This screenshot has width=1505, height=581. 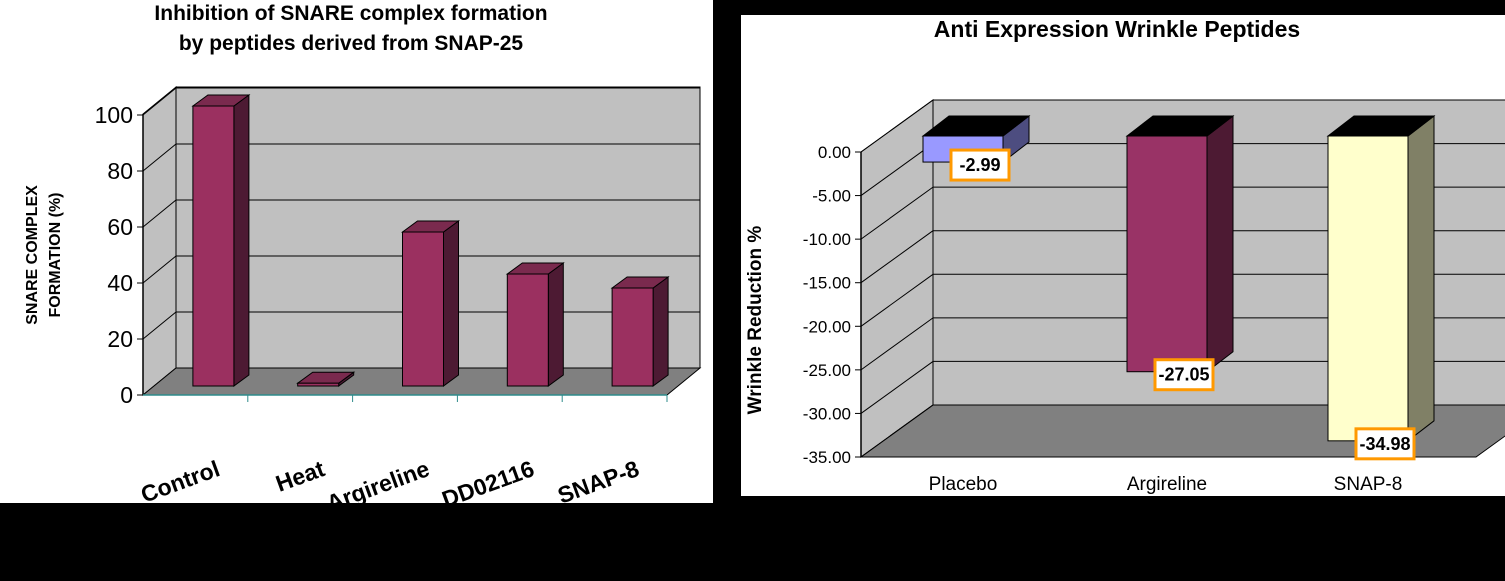 I want to click on data-label: -34.98, so click(x=1384, y=444).